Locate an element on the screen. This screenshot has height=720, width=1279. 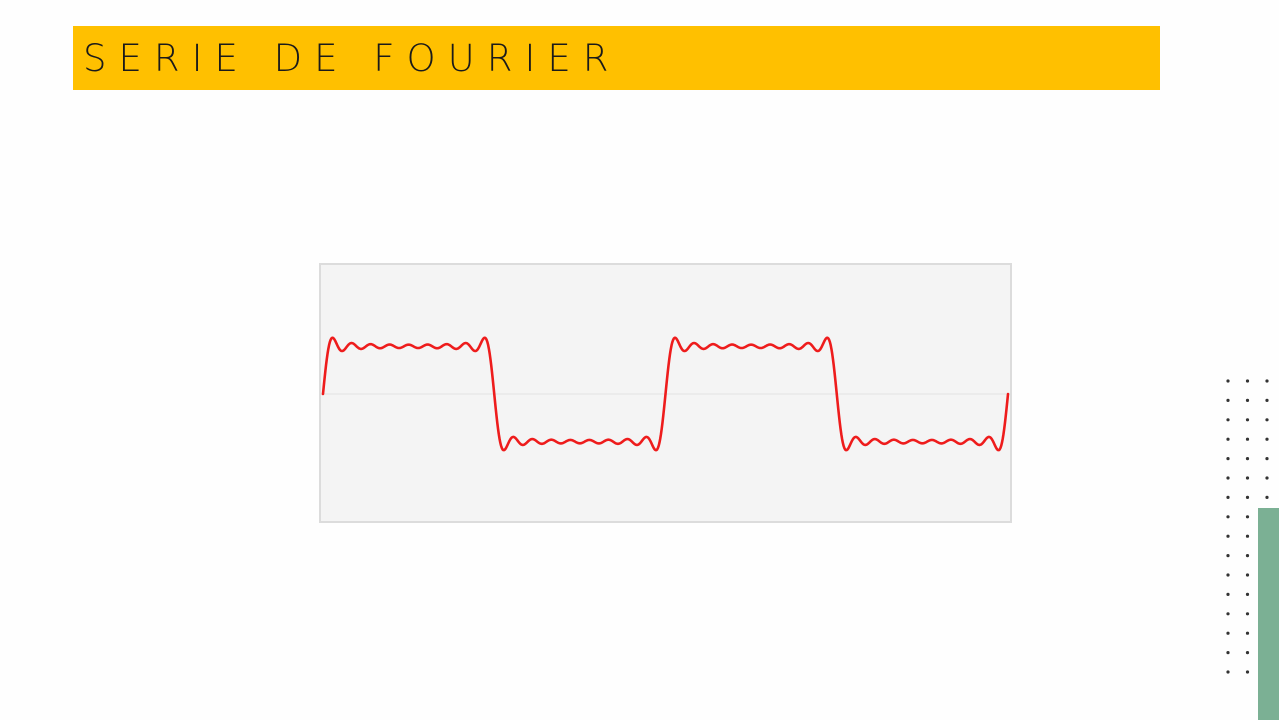
fourier-wave-curve is located at coordinates (665, 394).